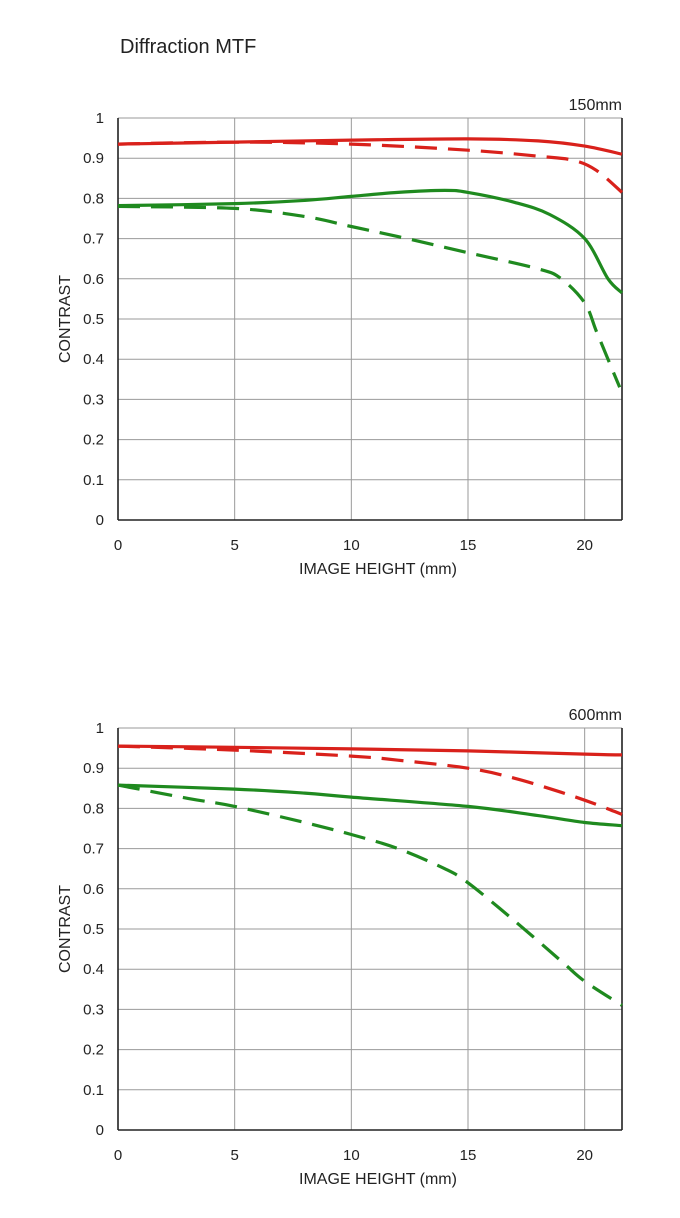  Describe the element at coordinates (188, 47) in the screenshot. I see `page-title: Diffraction MTF` at that location.